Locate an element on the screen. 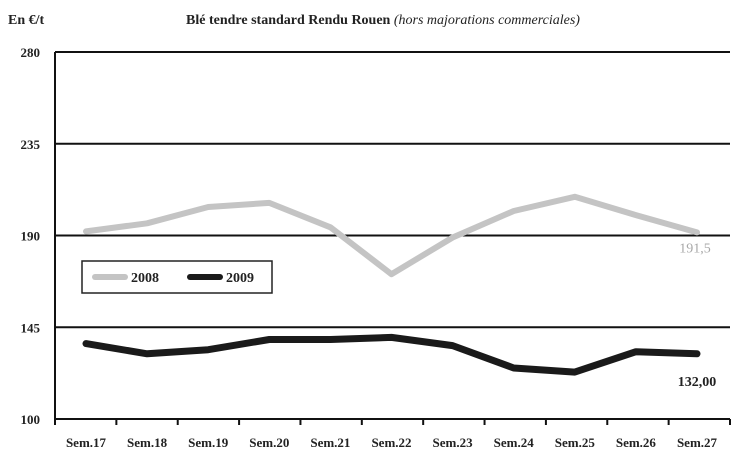  y-tick-label: 100 is located at coordinates (31, 419).